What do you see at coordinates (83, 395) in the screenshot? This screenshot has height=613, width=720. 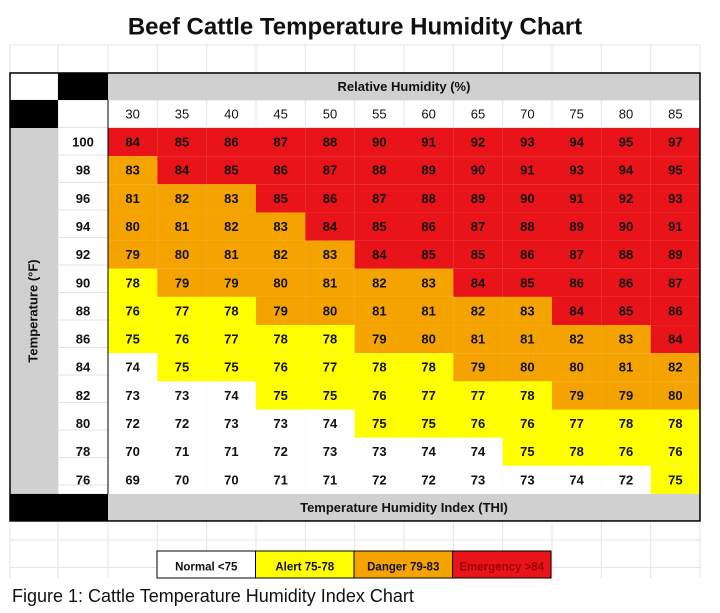 I see `row-label: 82` at bounding box center [83, 395].